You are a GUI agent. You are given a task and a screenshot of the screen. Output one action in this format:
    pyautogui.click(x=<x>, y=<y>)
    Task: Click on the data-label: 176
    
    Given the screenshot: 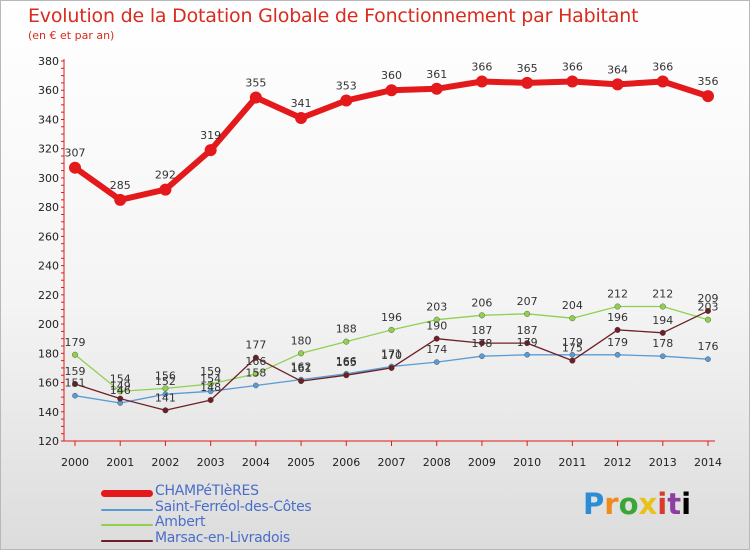 What is the action you would take?
    pyautogui.click(x=708, y=346)
    